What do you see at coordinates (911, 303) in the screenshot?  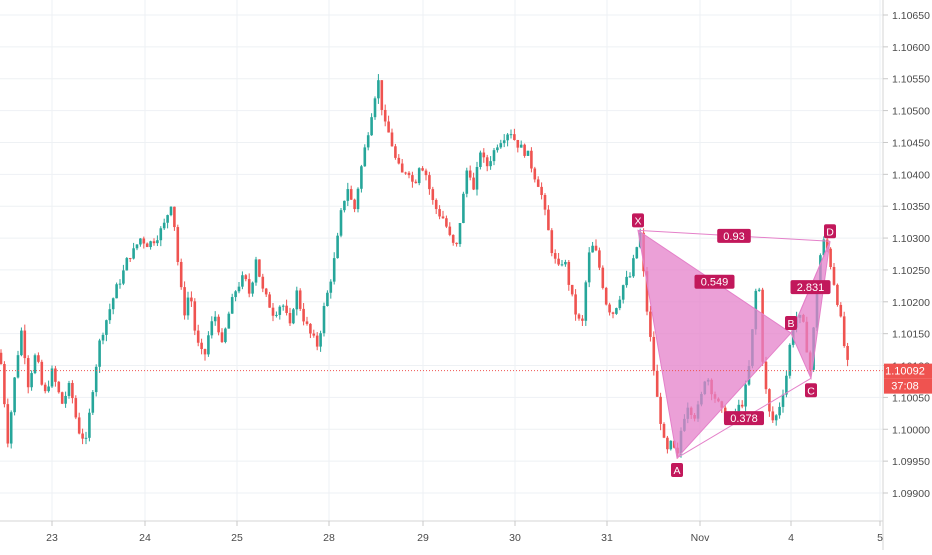 I see `y-tick-label: 1.10200` at bounding box center [911, 303].